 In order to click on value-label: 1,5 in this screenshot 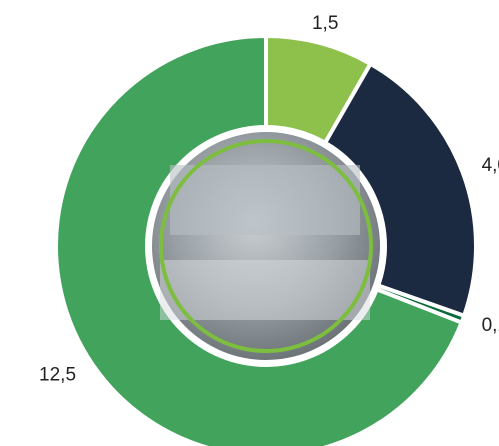, I will do `click(325, 23)`.